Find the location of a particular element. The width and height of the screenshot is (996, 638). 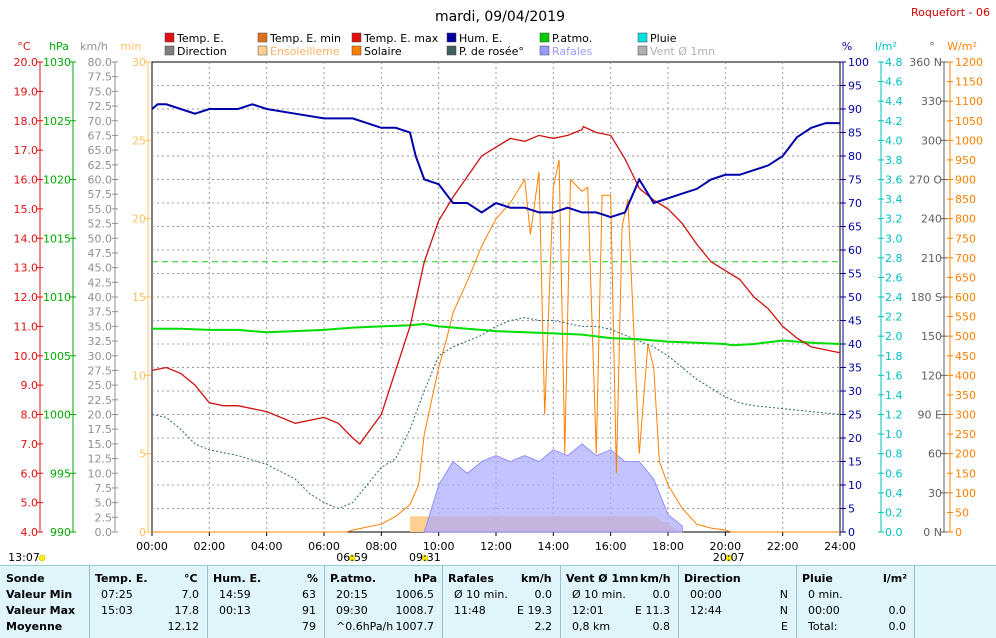

legend-label: P.atmo. is located at coordinates (572, 38).